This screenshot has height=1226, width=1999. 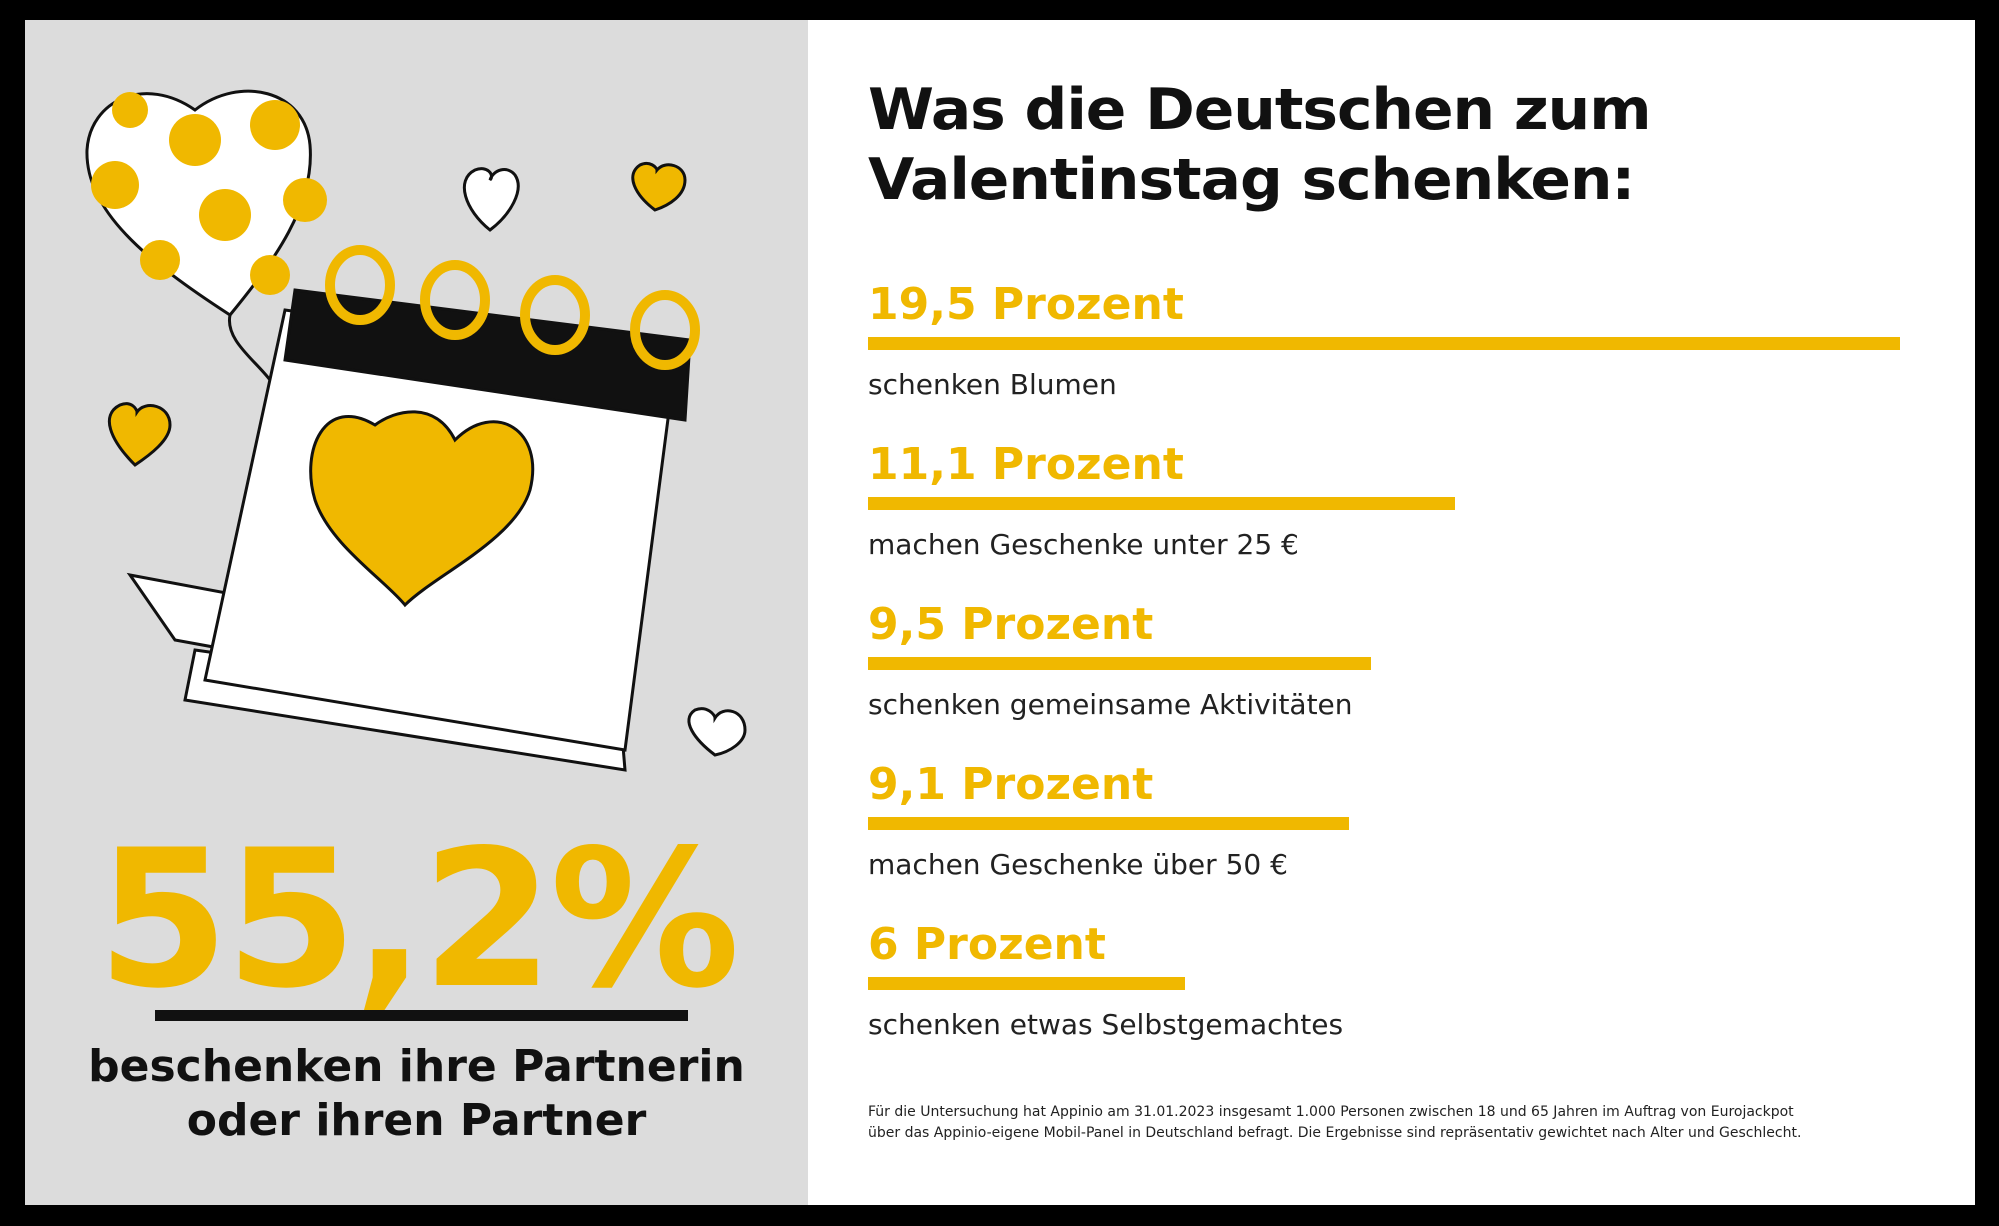 What do you see at coordinates (1260, 110) in the screenshot?
I see `title-line: Was die Deutschen zum` at bounding box center [1260, 110].